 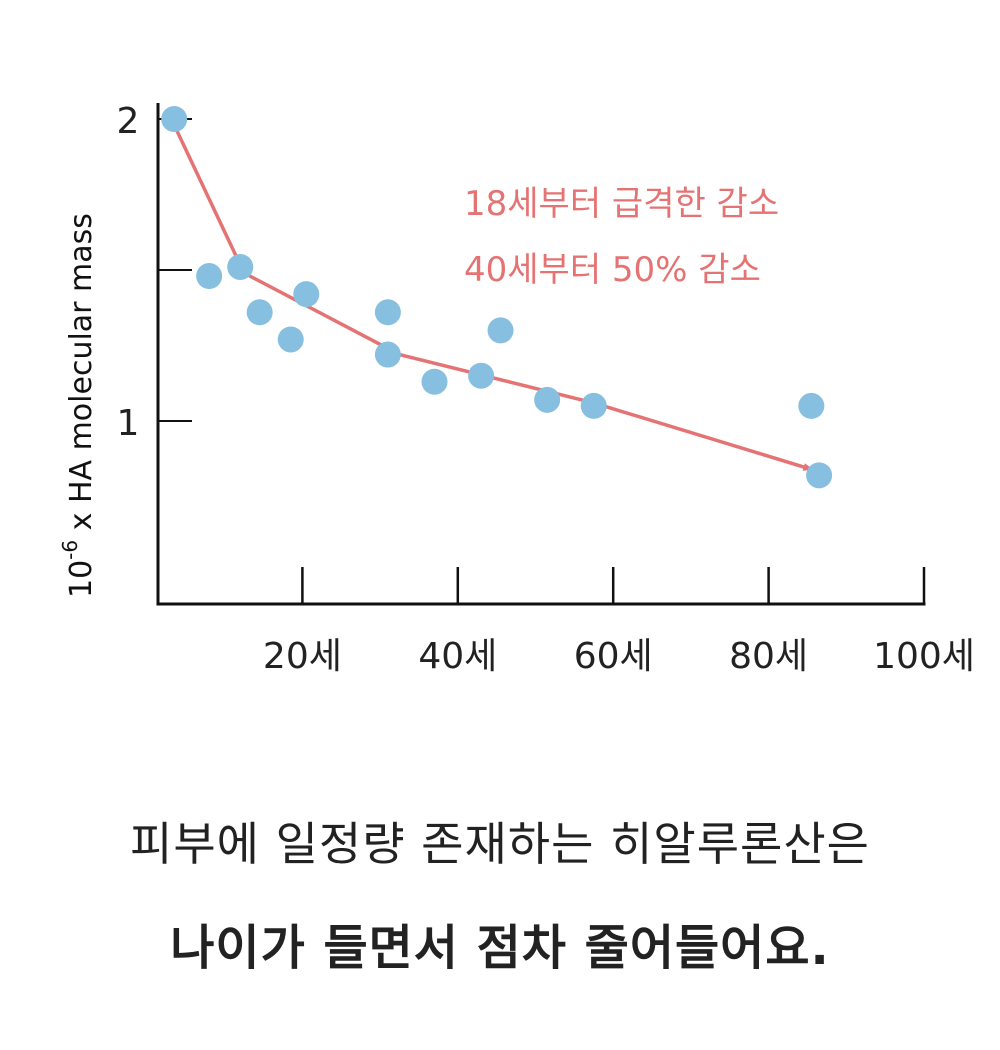 I want to click on y-axis-label-base: 10, so click(x=81, y=579).